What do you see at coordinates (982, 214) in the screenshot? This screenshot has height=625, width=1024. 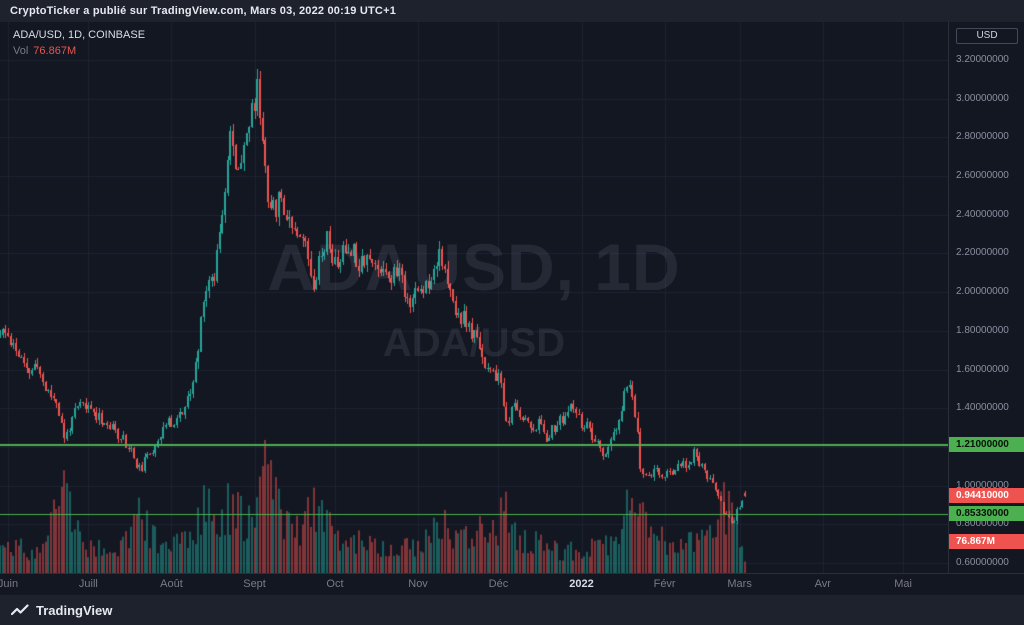 I see `price-tick-label: 2.40000000` at bounding box center [982, 214].